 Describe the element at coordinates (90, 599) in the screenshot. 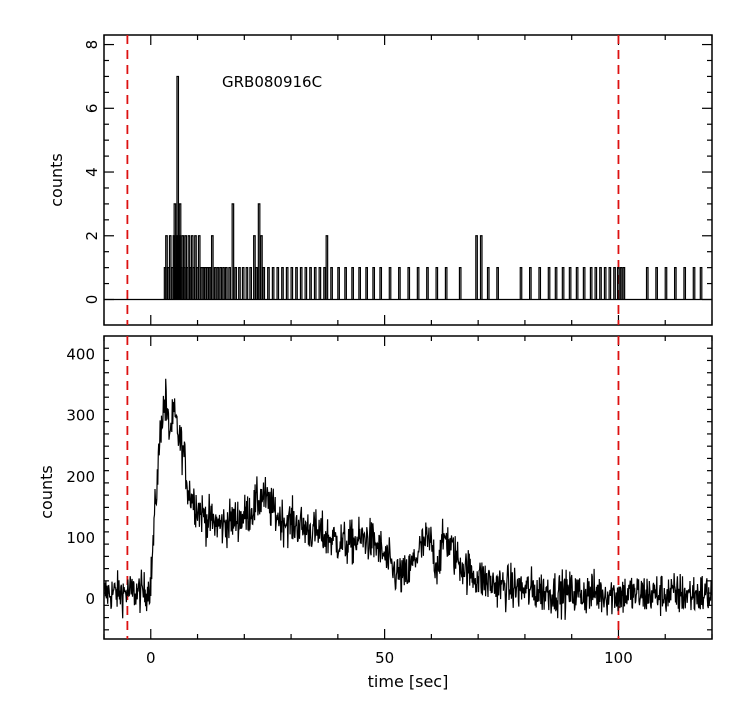

I see `bottom-y-tick-label: 0` at that location.